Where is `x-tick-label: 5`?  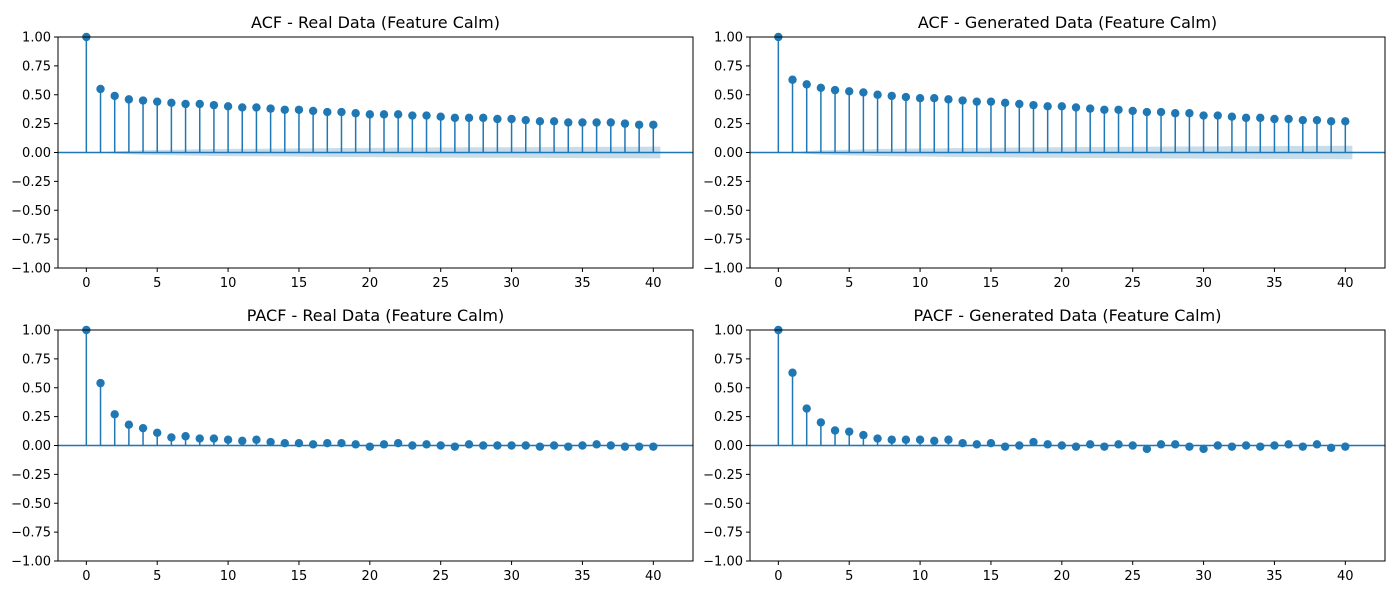
x-tick-label: 5 is located at coordinates (849, 283).